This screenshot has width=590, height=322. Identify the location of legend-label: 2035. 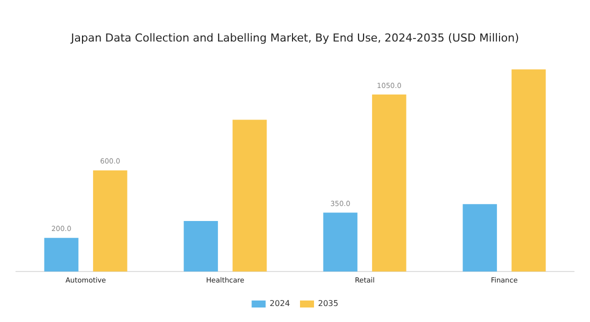
(328, 303).